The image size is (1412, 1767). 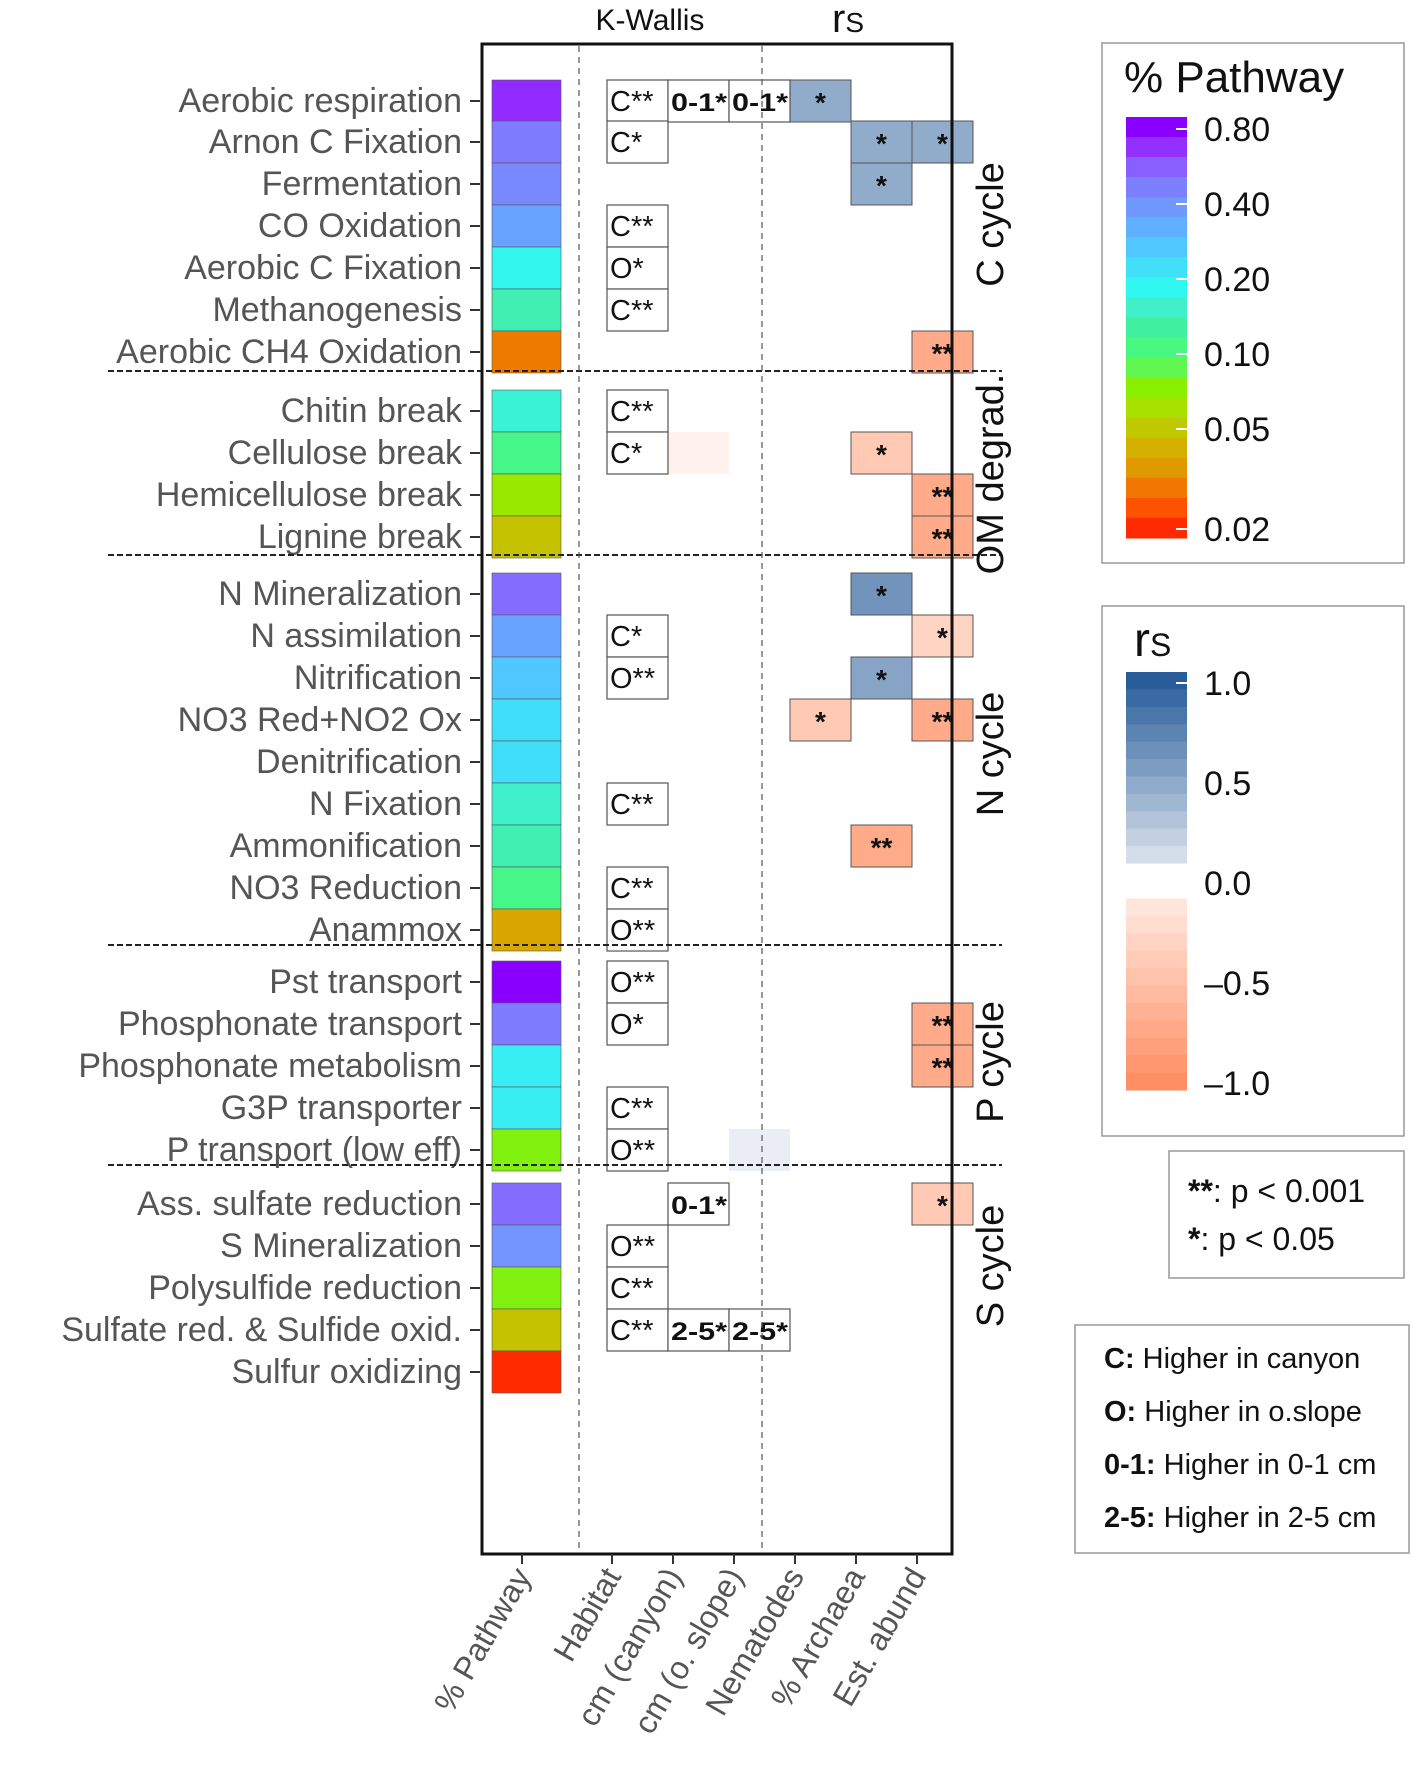 I want to click on row-label: Chitin break, so click(x=372, y=411).